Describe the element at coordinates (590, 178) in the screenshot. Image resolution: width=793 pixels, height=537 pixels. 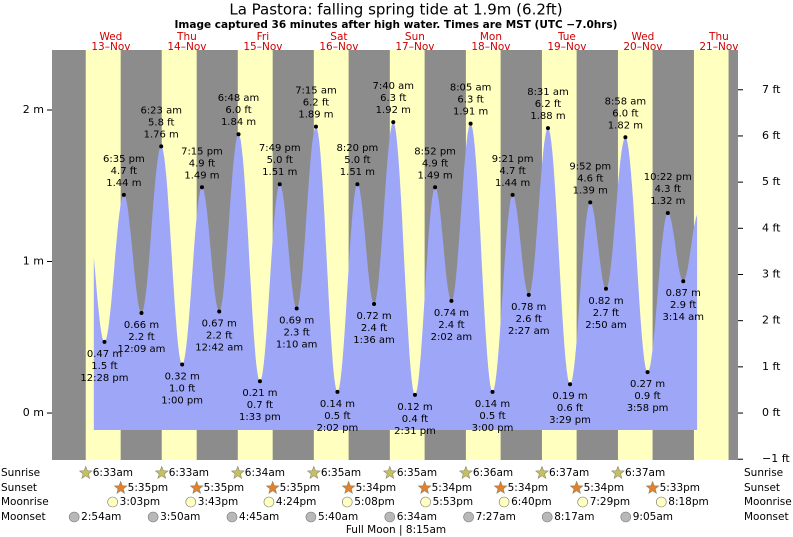
I see `tide-label: 4.6 ft` at that location.